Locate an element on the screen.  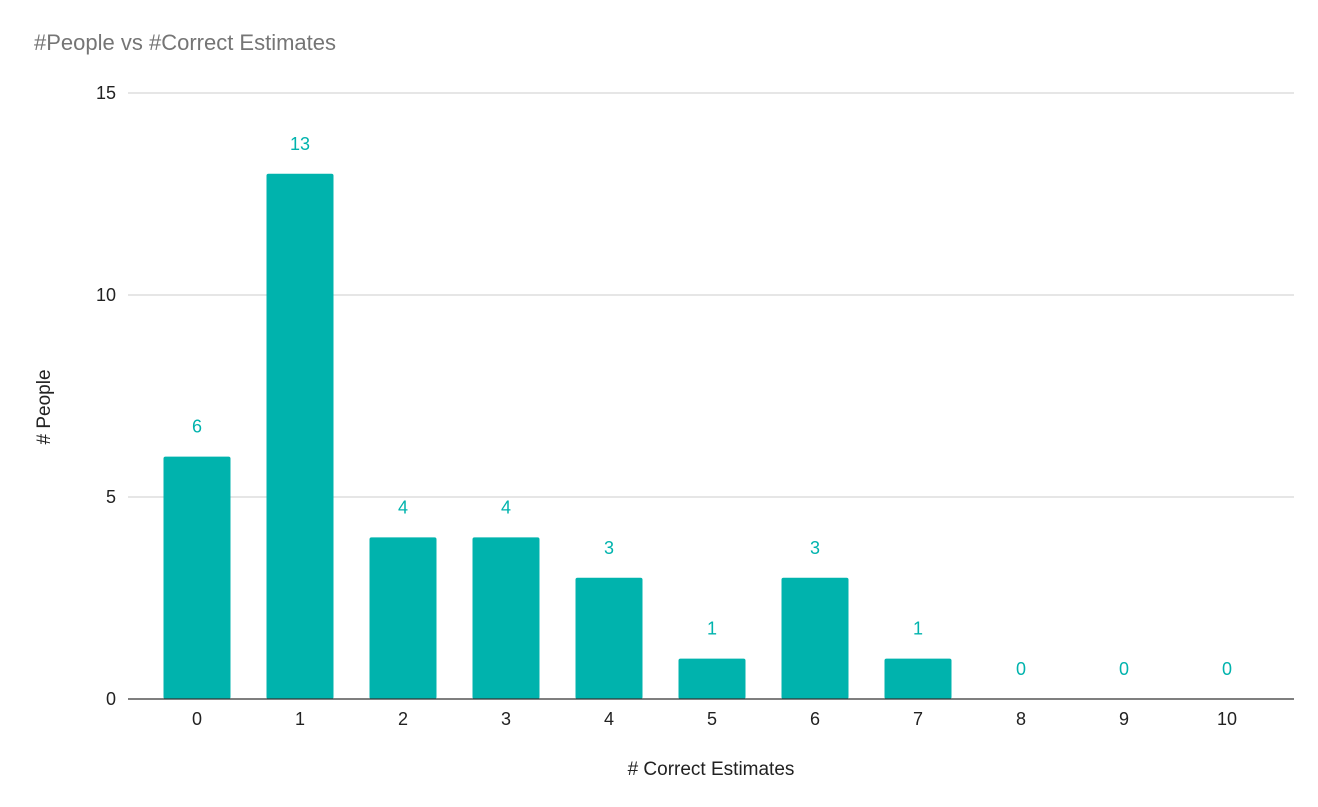
y-tick-label: 10 is located at coordinates (106, 295).